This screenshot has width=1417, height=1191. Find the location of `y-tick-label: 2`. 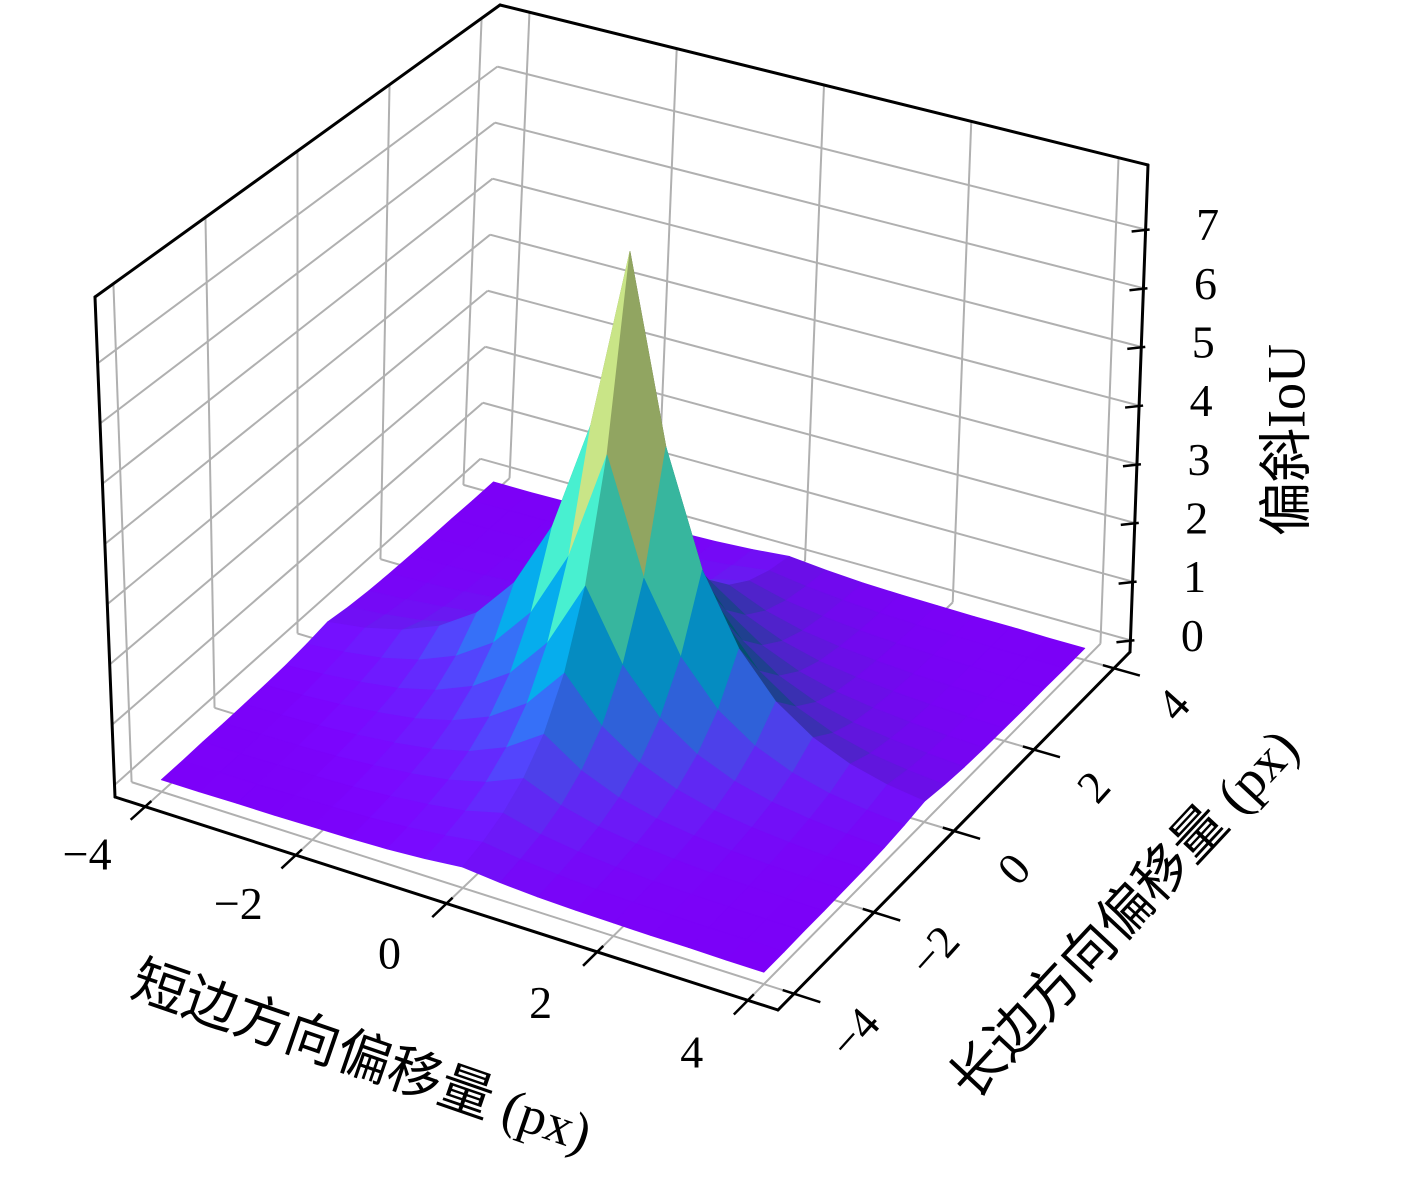

y-tick-label: 2 is located at coordinates (1093, 786).